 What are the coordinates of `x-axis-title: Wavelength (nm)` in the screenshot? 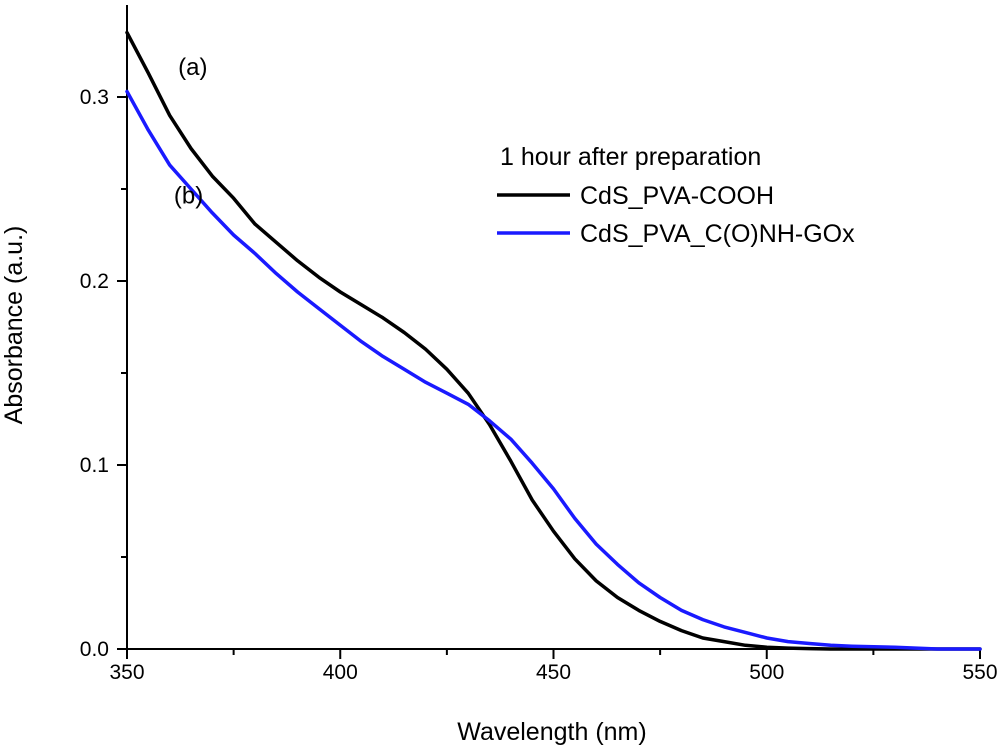 It's located at (551, 732).